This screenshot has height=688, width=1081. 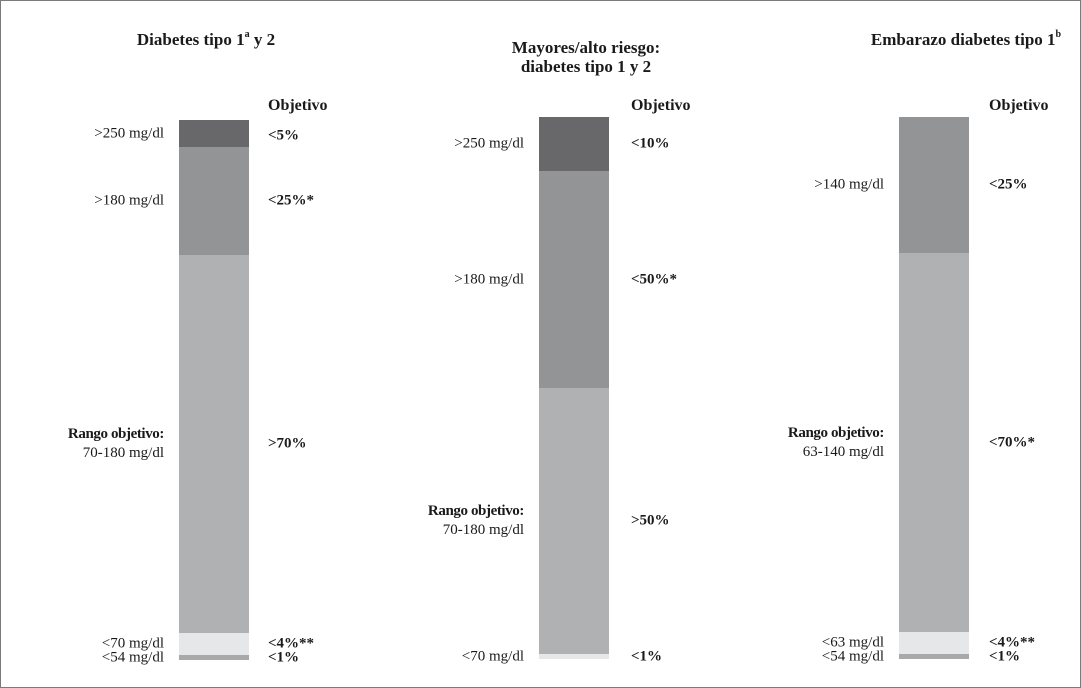 I want to click on panel-3-target-in-range: <70%*, so click(x=1012, y=442).